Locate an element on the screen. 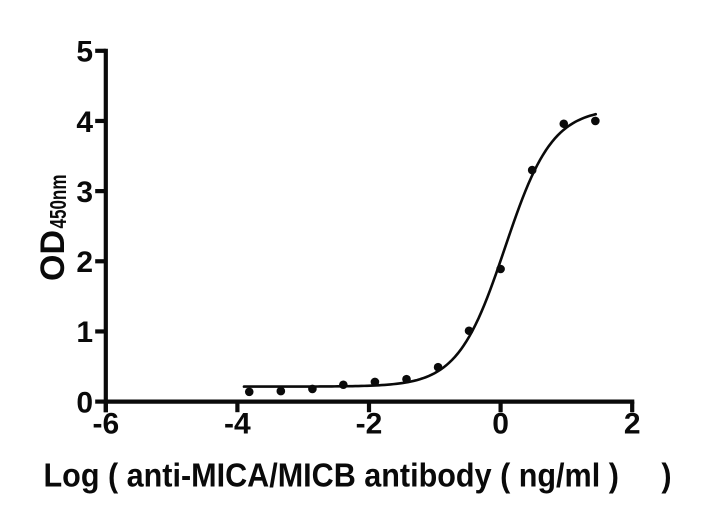  y-tick-label: 4 is located at coordinates (84, 122).